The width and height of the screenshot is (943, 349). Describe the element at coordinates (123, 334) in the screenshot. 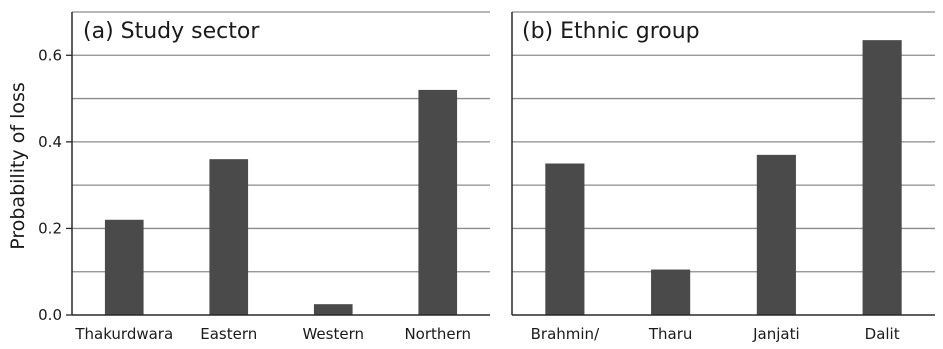

I see `x-category-label: Thakurdwara` at that location.